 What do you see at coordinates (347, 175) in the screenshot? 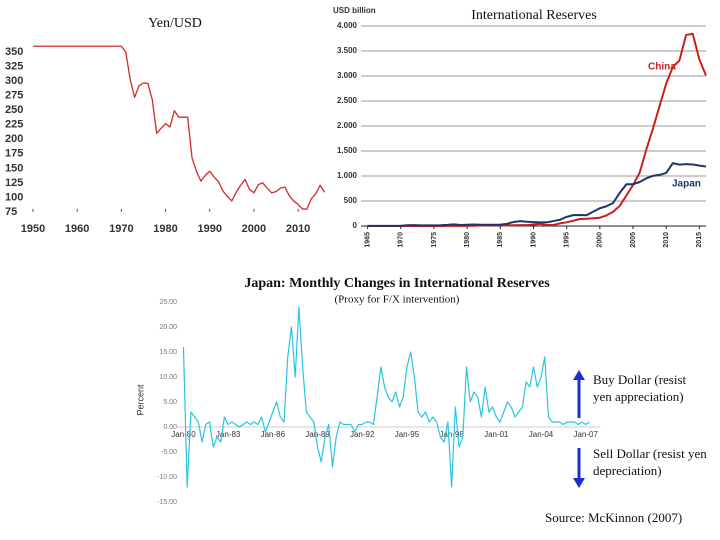
I see `y-tick-label: 1.000` at bounding box center [347, 175].